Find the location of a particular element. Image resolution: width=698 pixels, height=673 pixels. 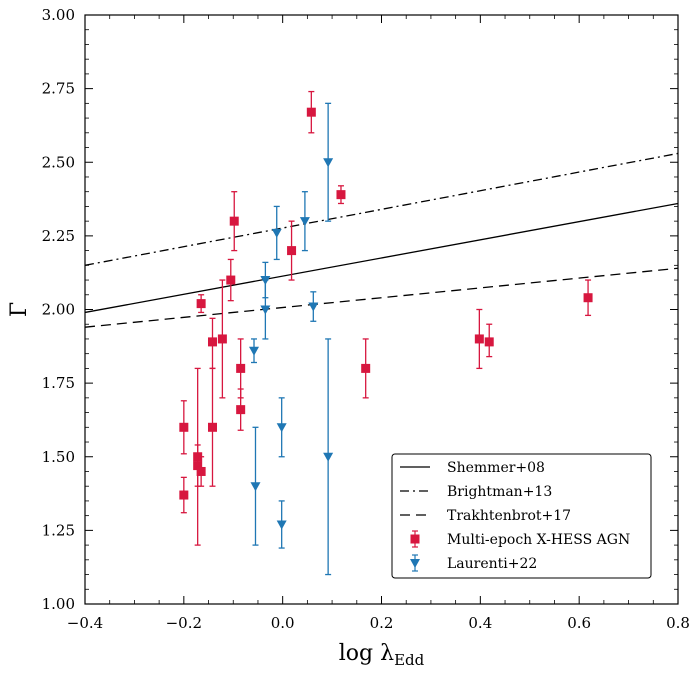

x-axis-label-sub: Edd is located at coordinates (409, 660).